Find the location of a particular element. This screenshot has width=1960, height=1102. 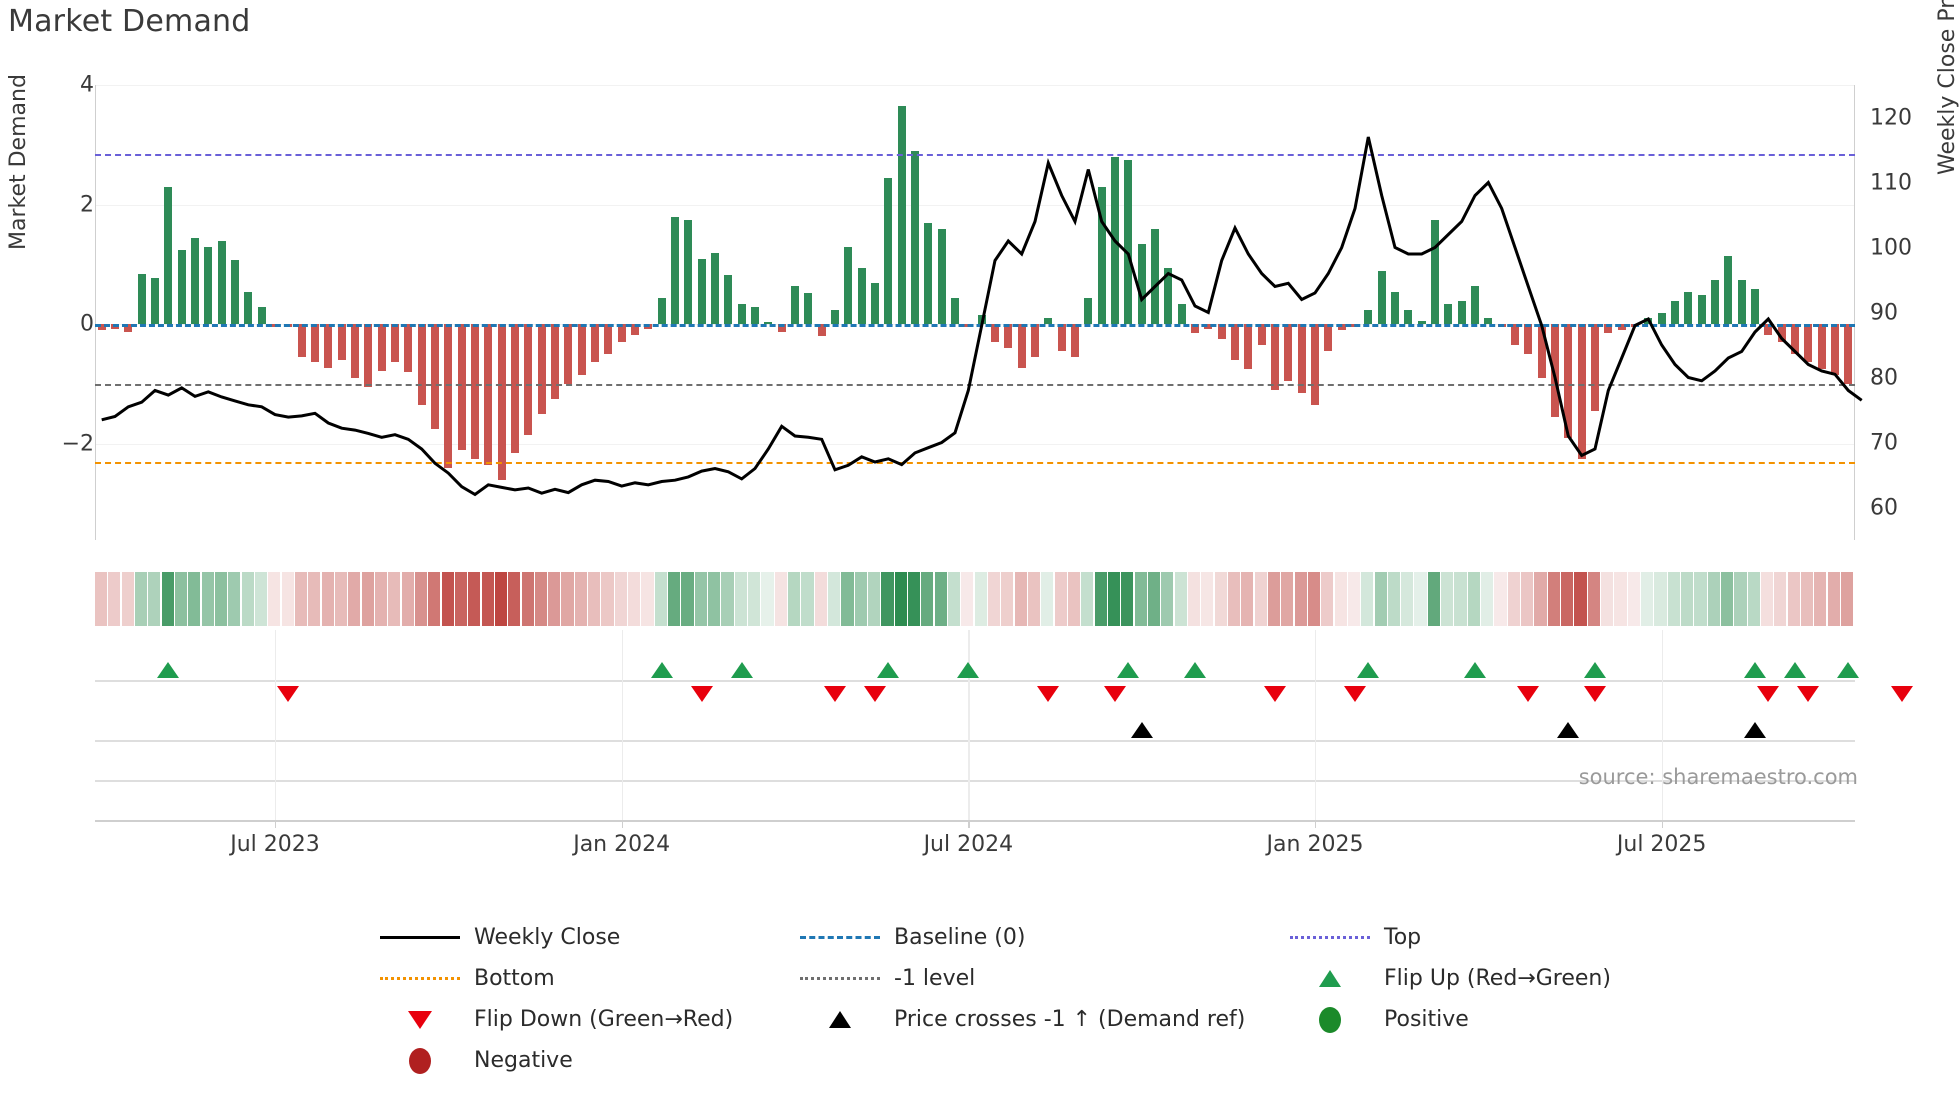

legend-item: Weekly Close is located at coordinates (590, 937).